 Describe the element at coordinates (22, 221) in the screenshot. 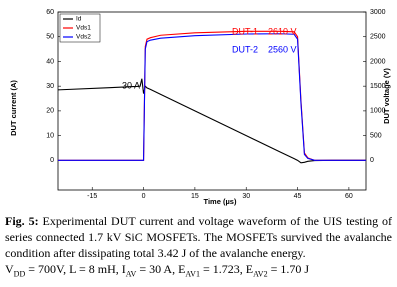

I see `caption-label: Fig. 5:` at that location.